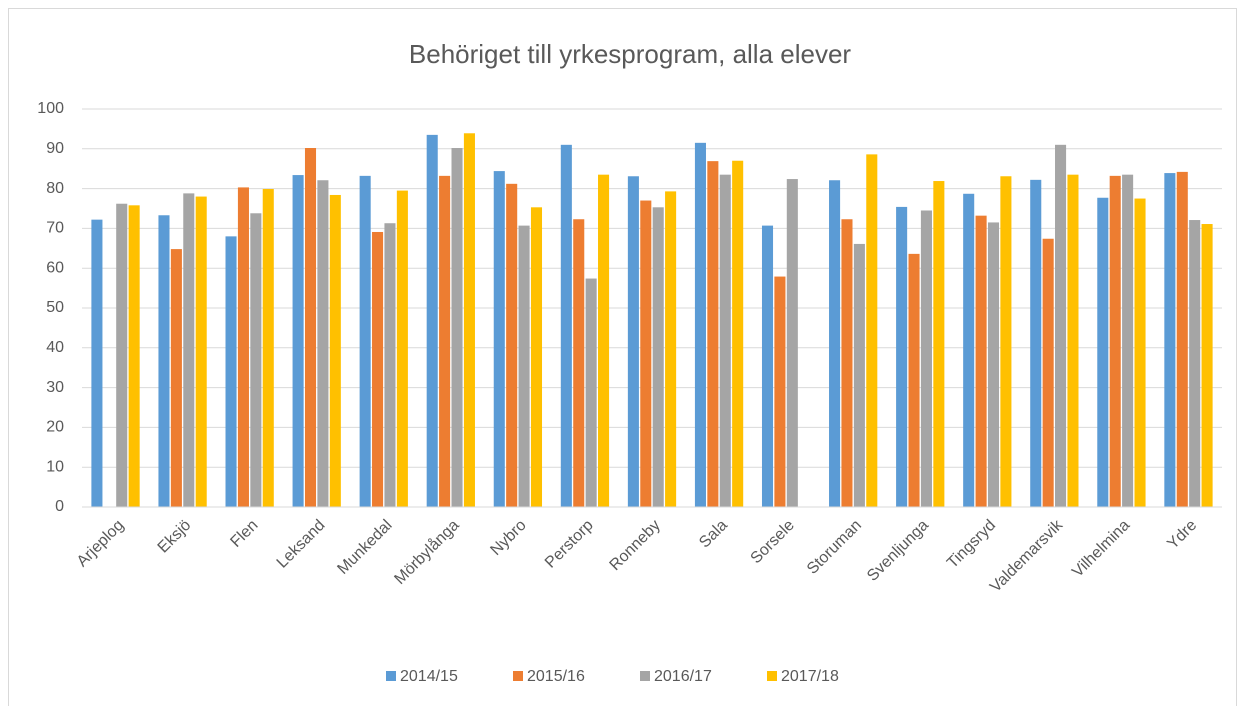  What do you see at coordinates (55, 267) in the screenshot?
I see `y-tick-label: 60` at bounding box center [55, 267].